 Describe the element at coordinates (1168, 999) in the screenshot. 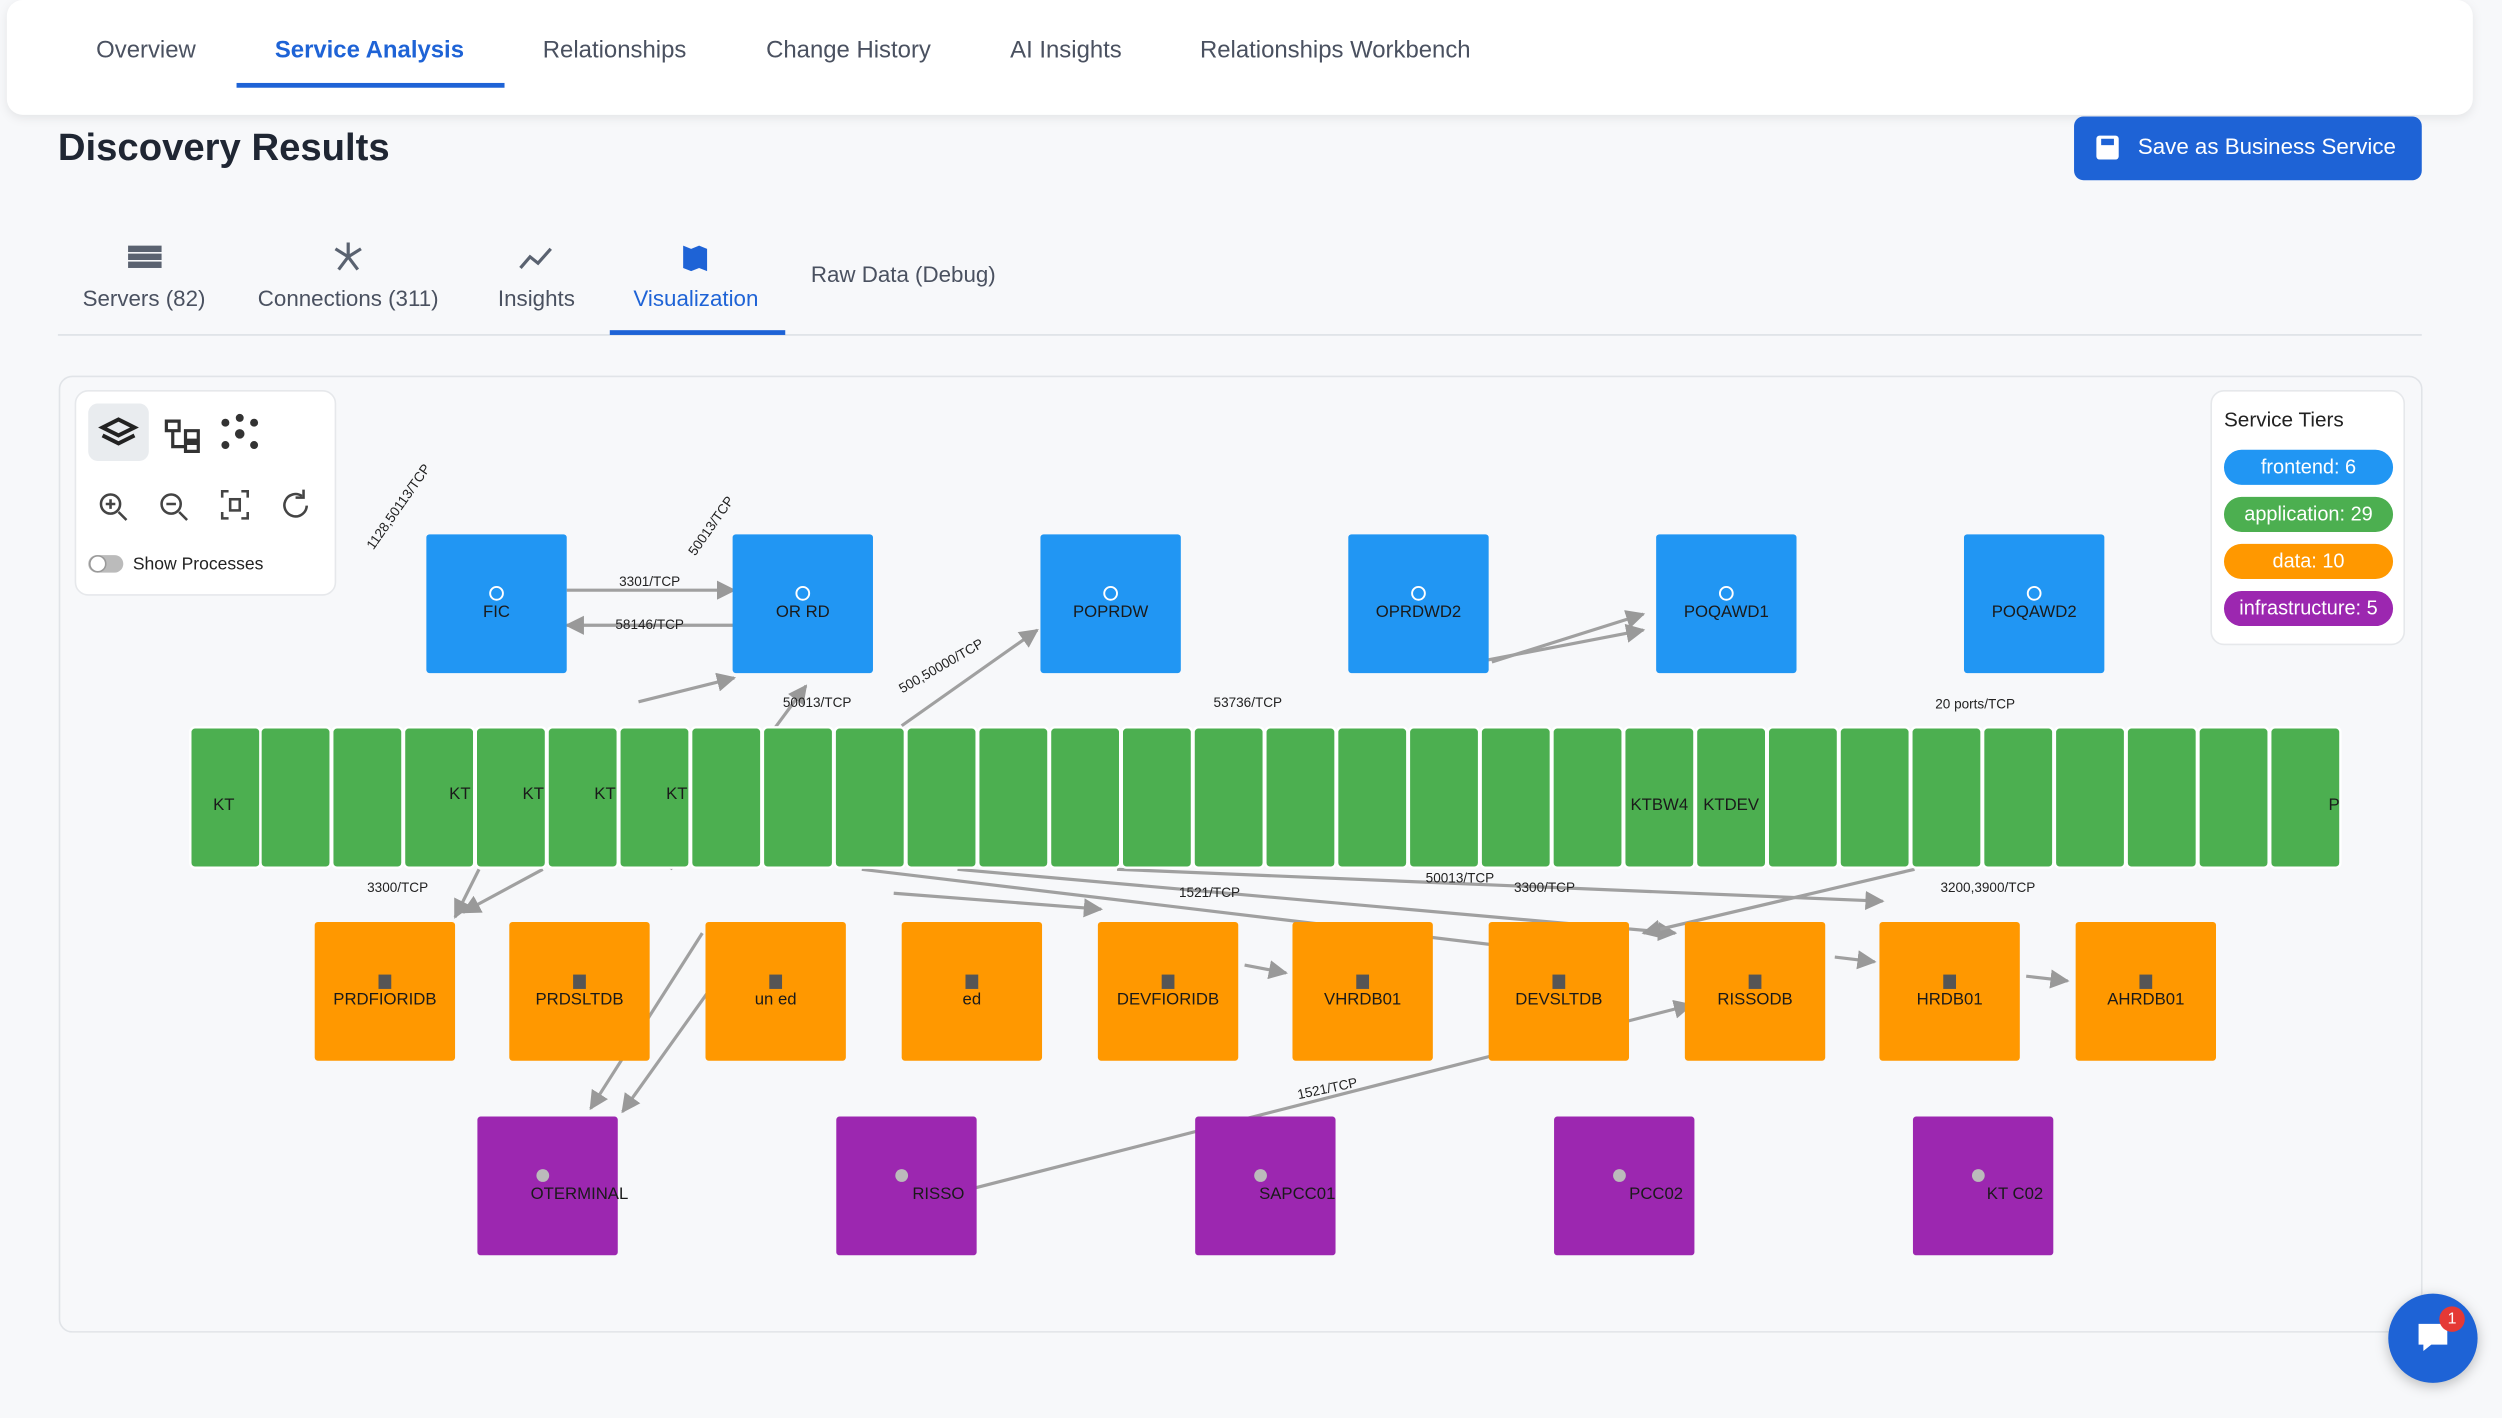

I see `node-label: DEVFIORIDB` at that location.